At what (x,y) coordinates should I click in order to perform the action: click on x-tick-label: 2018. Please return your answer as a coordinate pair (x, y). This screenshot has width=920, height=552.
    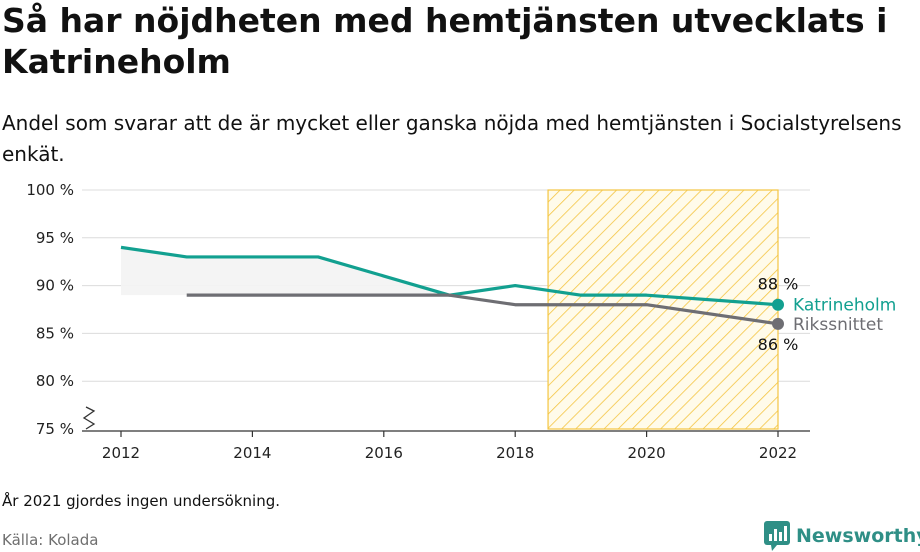
    Looking at the image, I should click on (515, 453).